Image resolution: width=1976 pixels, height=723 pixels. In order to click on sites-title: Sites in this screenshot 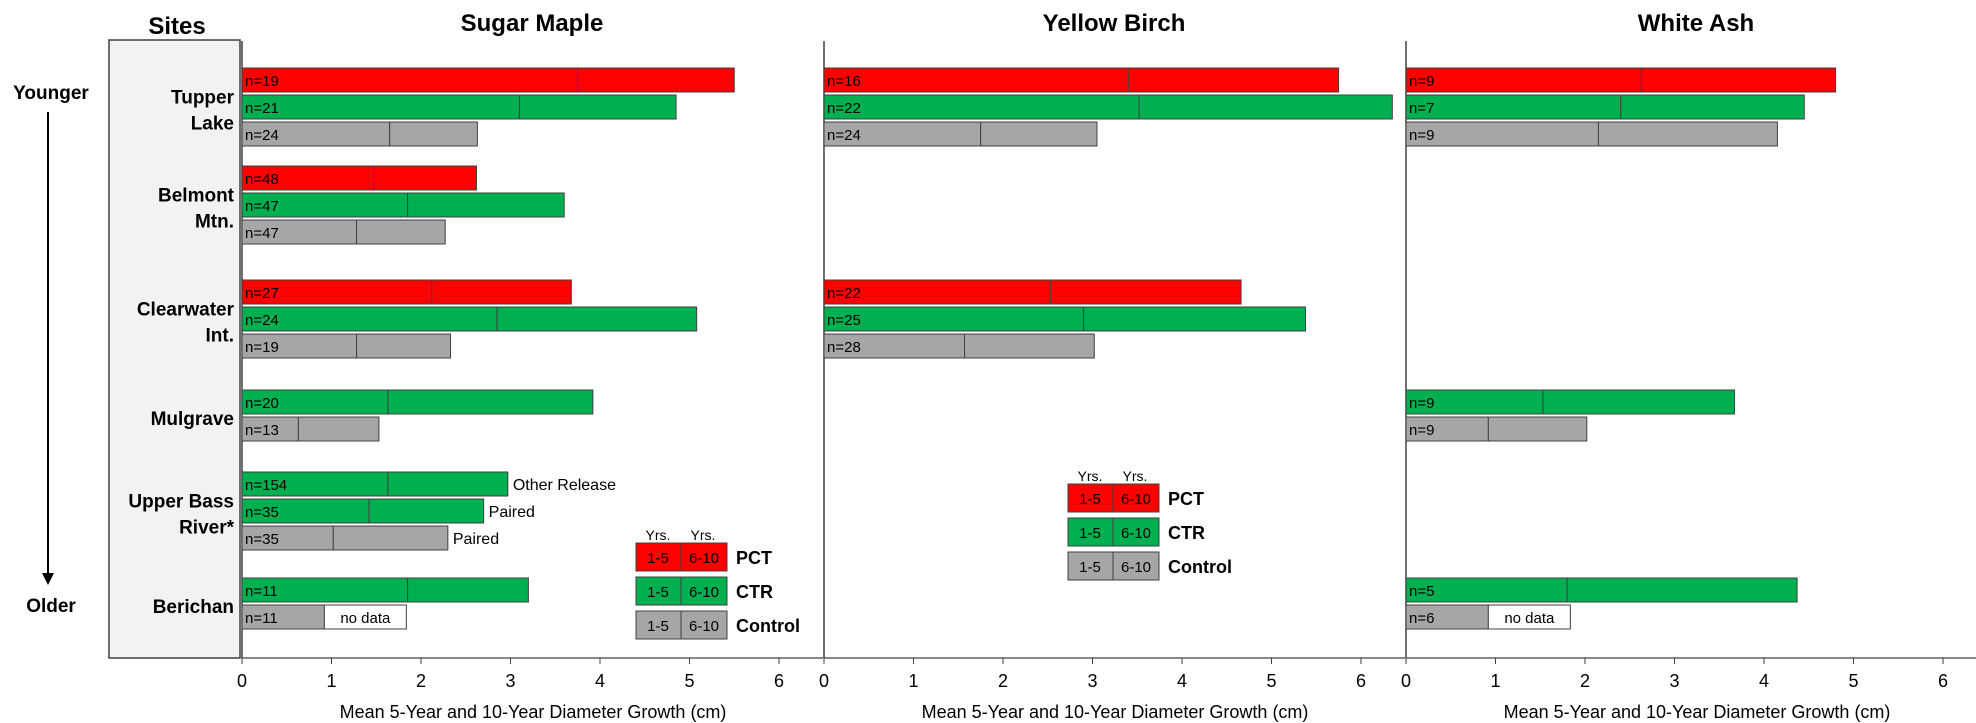, I will do `click(176, 26)`.